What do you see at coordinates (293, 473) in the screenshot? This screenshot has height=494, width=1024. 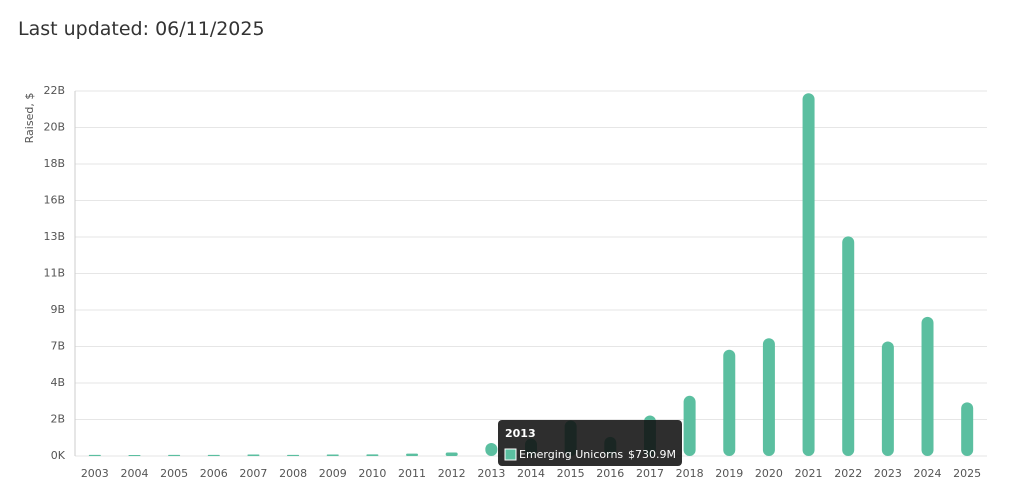 I see `x-tick-label: 2008` at bounding box center [293, 473].